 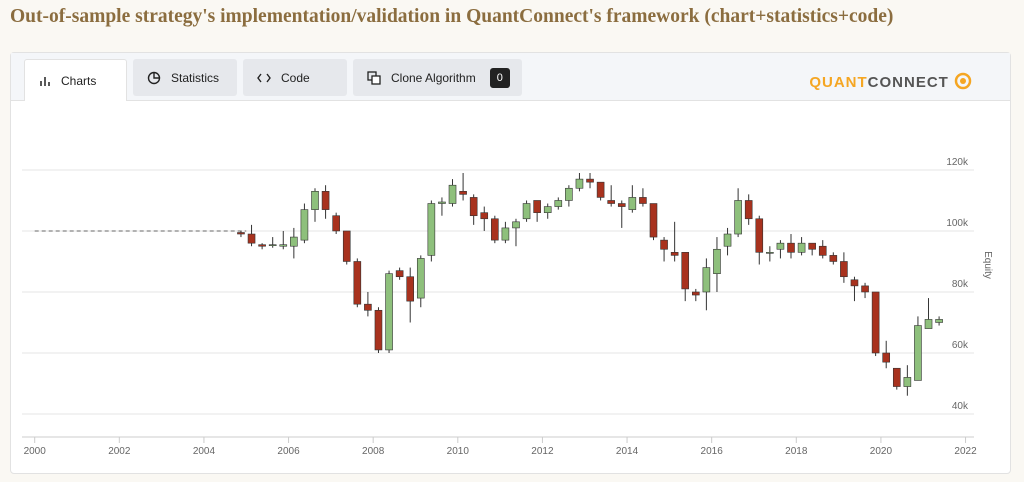 What do you see at coordinates (960, 284) in the screenshot?
I see `y-tick-label: 80k` at bounding box center [960, 284].